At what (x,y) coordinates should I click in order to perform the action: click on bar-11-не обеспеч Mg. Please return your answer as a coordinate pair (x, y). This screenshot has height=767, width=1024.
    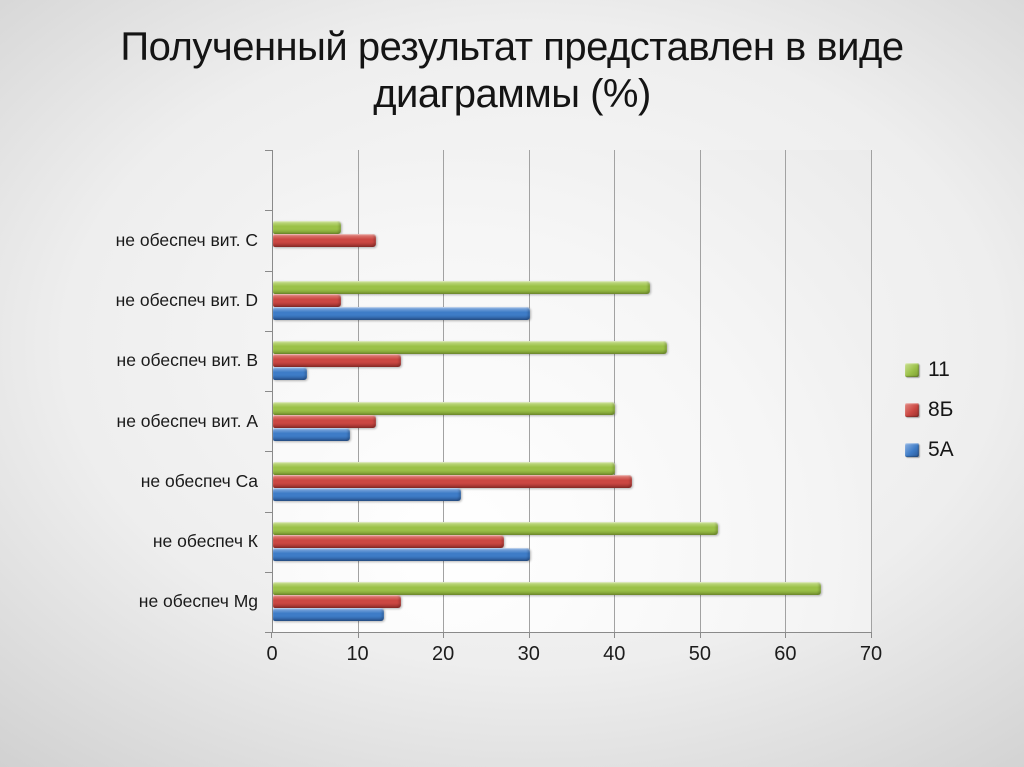
    Looking at the image, I should click on (547, 589).